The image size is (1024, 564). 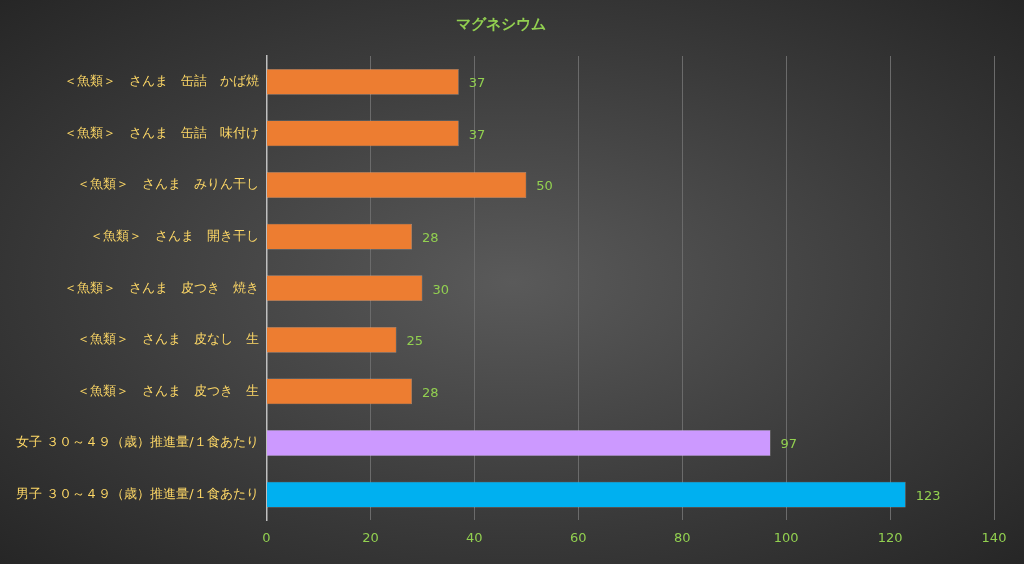 I want to click on x-tick-label: 60, so click(x=578, y=537).